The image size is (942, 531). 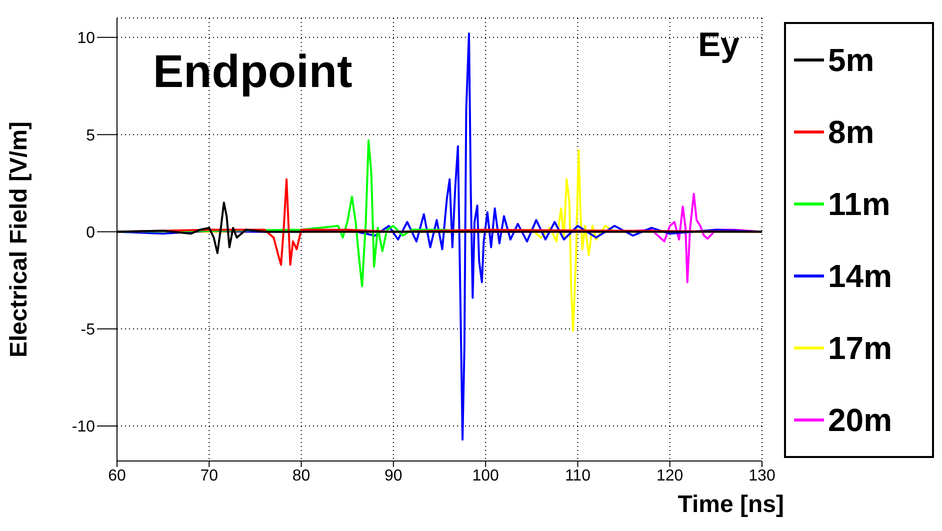 I want to click on x-tick-label: 90, so click(x=393, y=475).